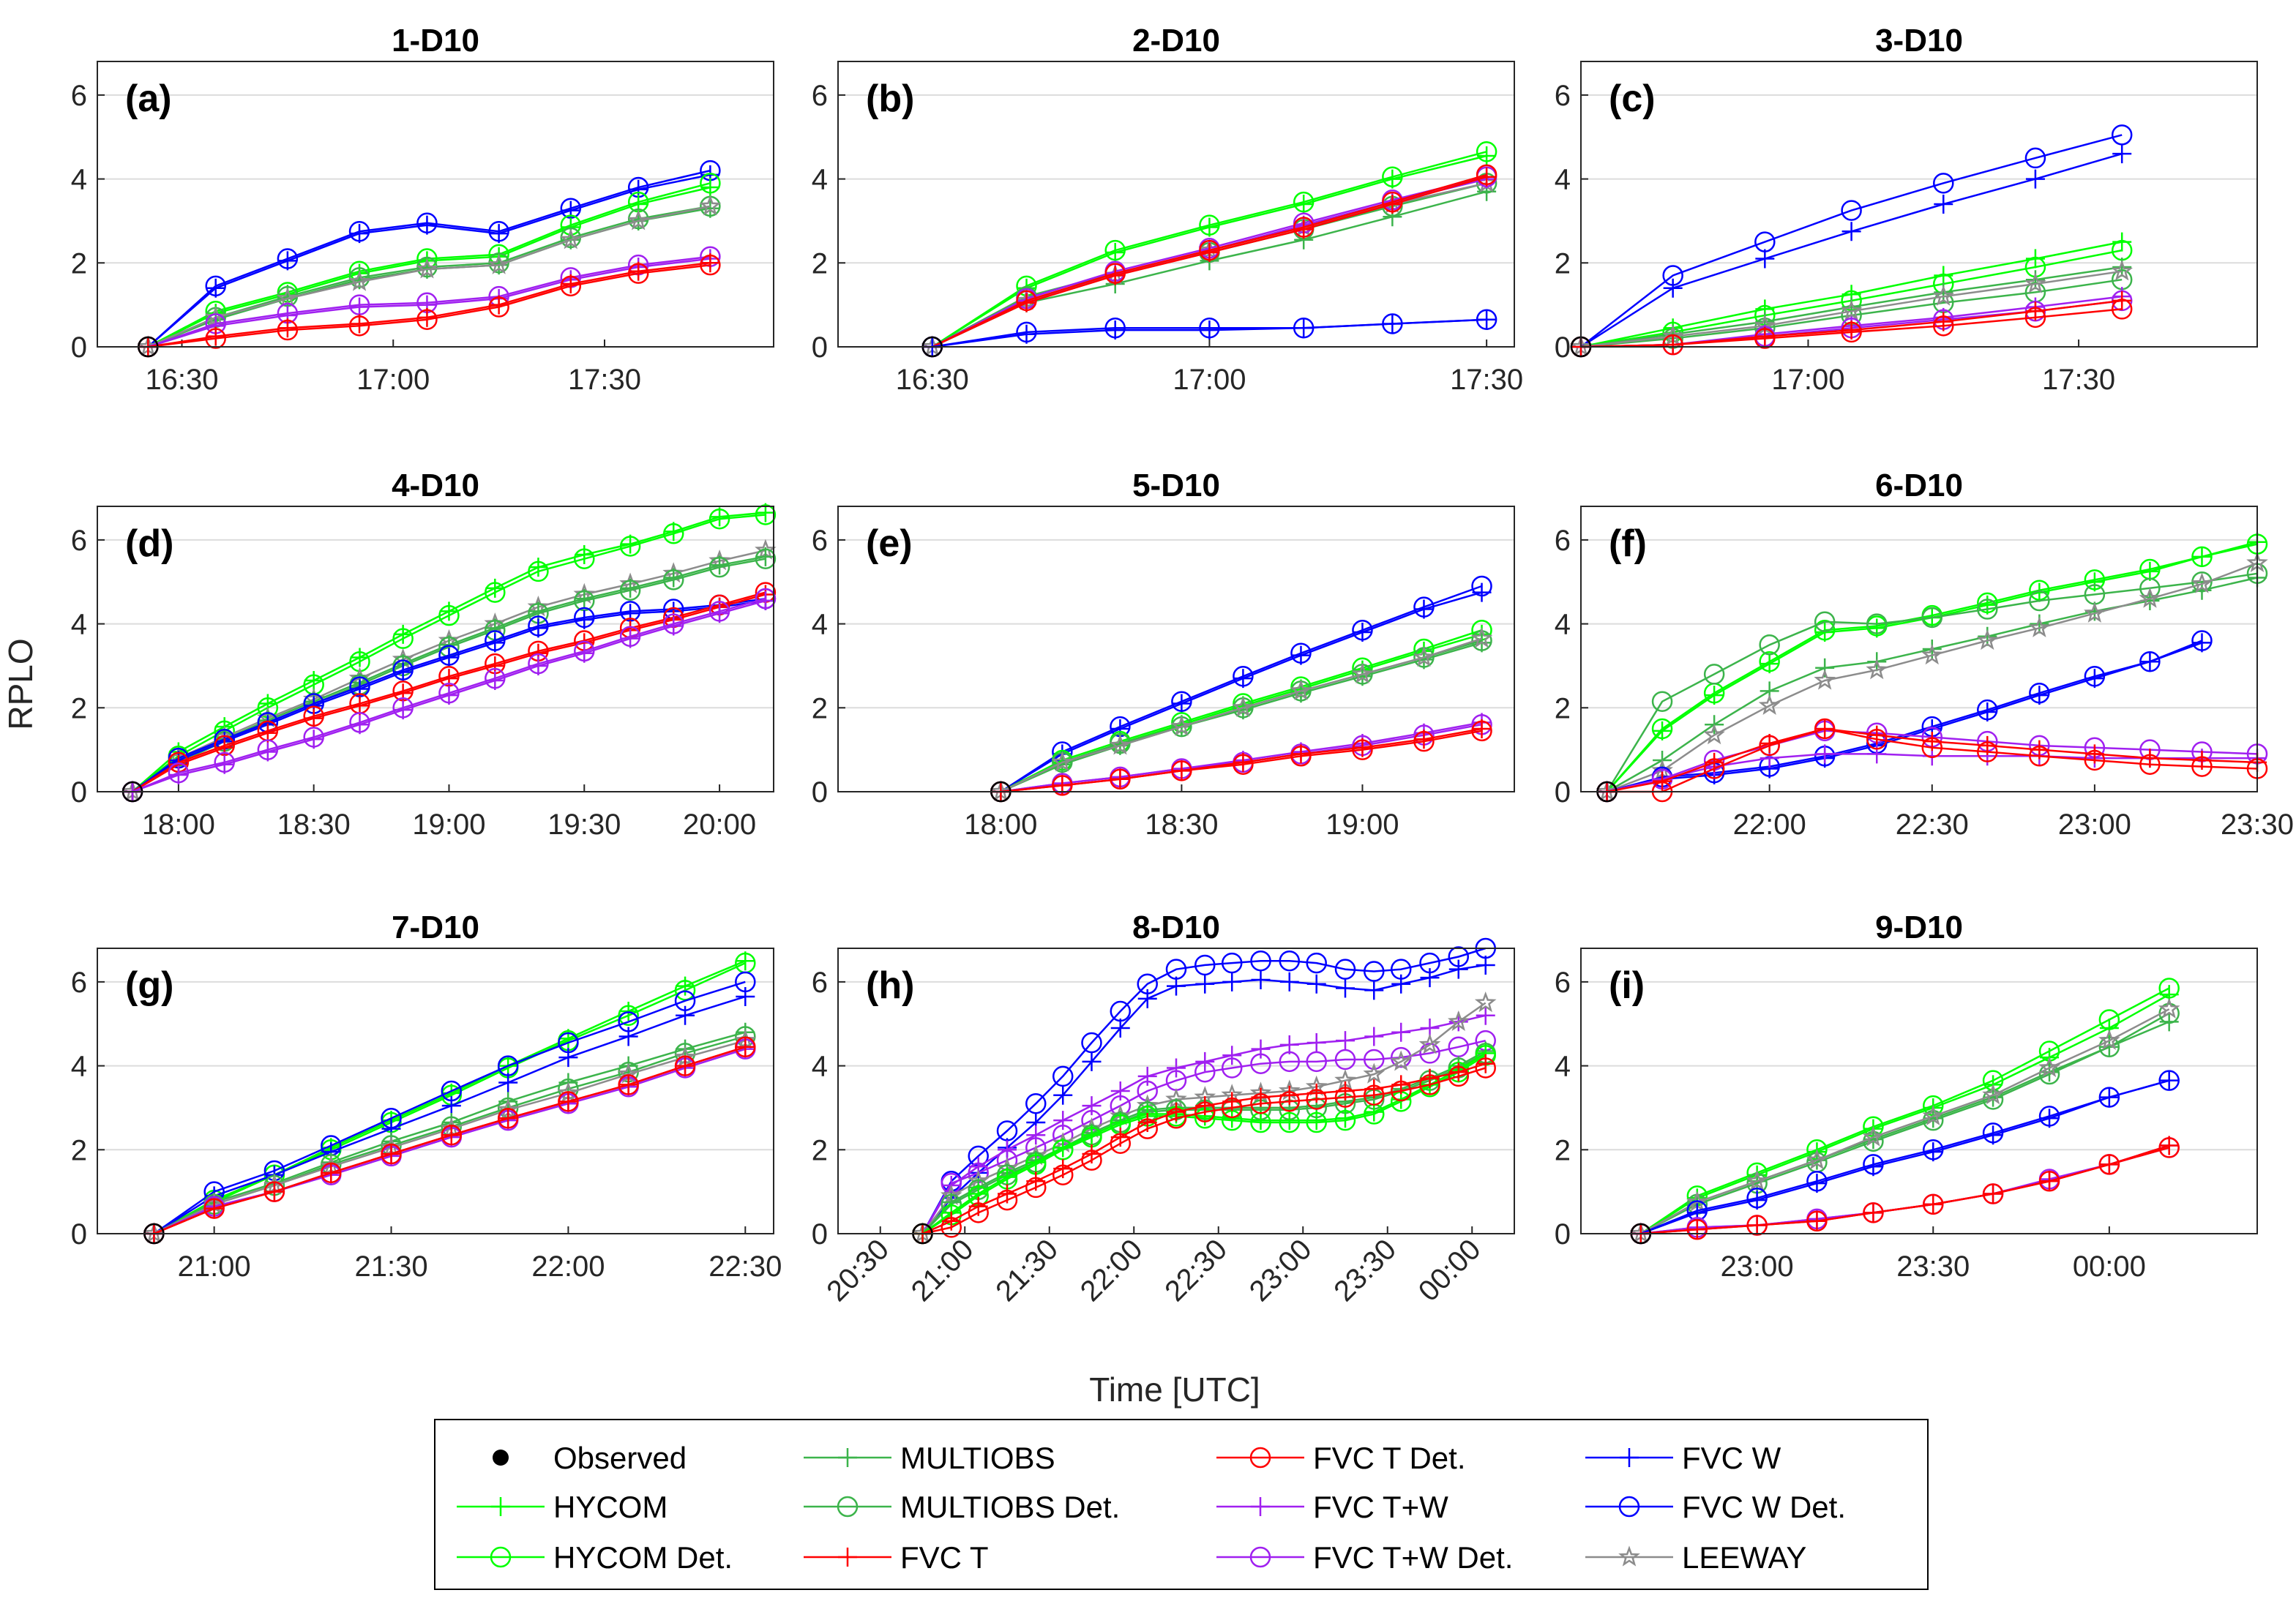 This screenshot has width=2296, height=1601. I want to click on series-fvc-tplusw, so click(1204, 1124).